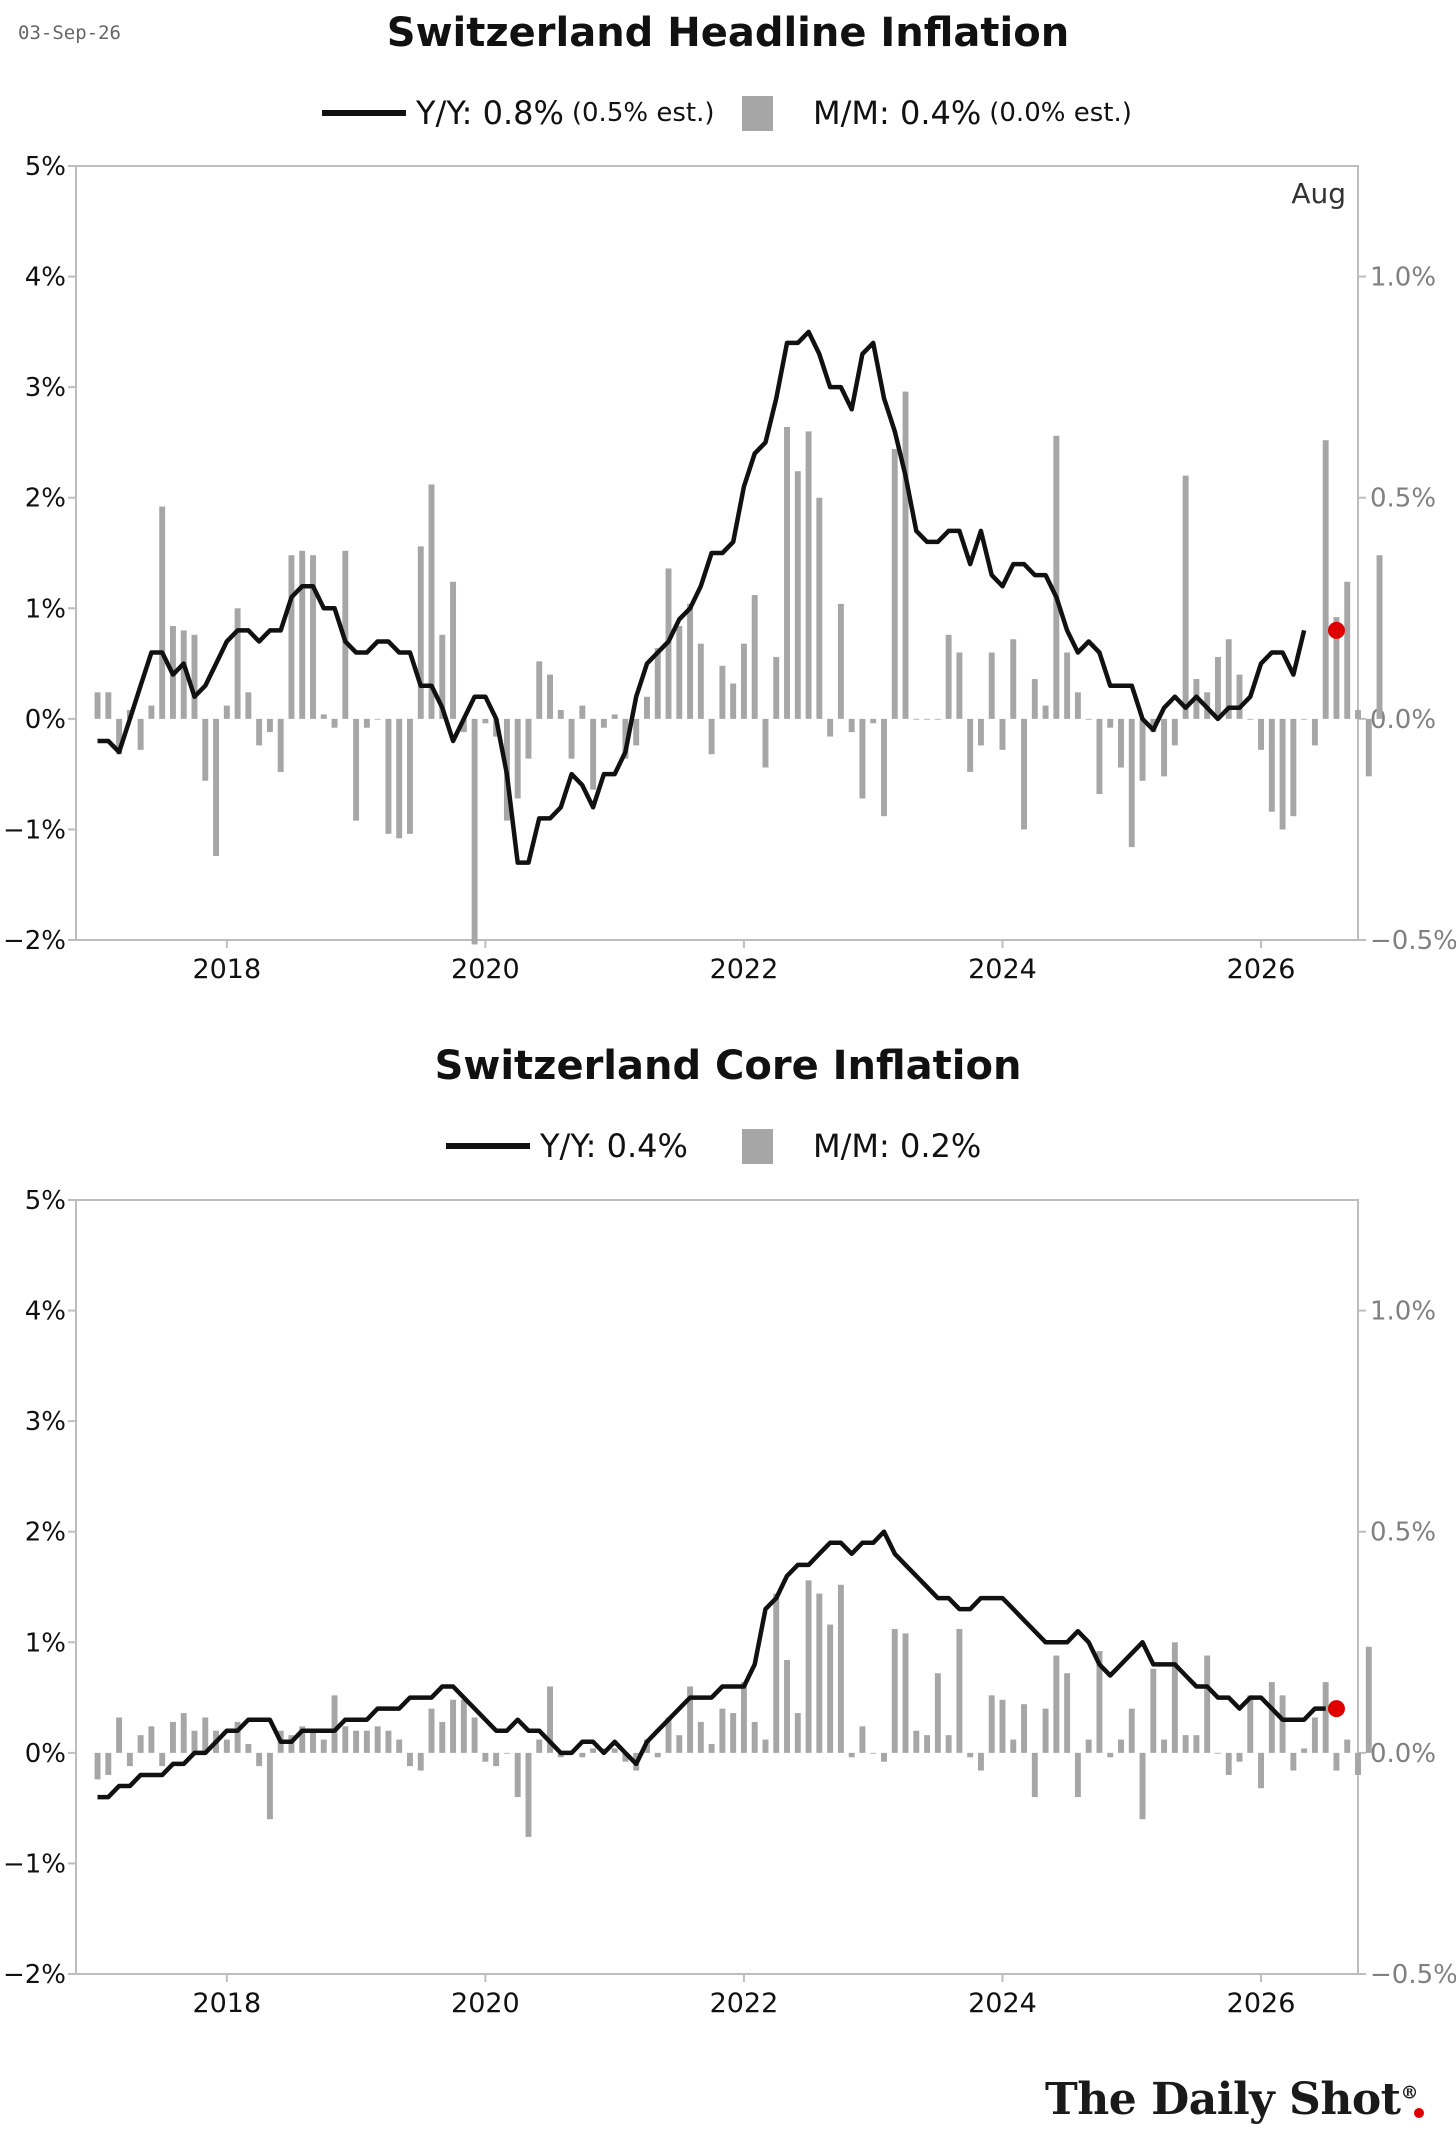 Image resolution: width=1456 pixels, height=2149 pixels. I want to click on legend-line-swatch, so click(488, 1146).